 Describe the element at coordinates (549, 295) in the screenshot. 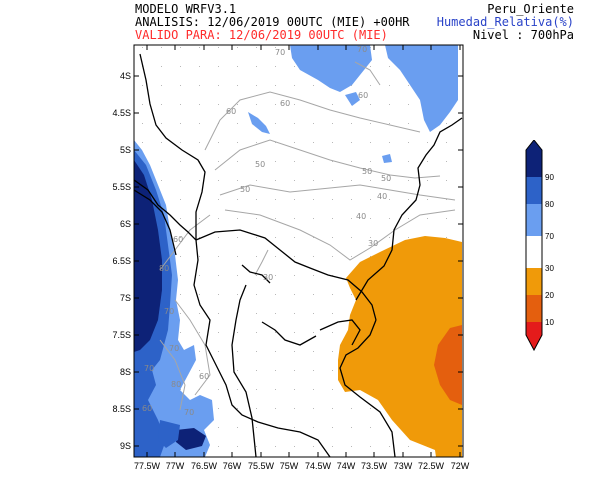

I see `legend-label: 20` at that location.